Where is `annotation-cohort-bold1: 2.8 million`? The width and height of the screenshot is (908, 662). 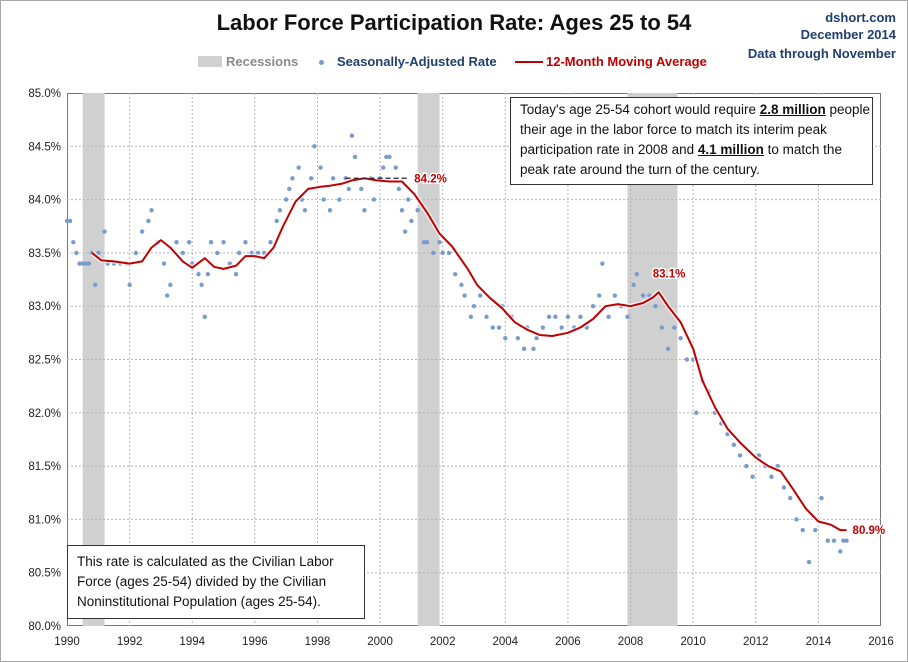 annotation-cohort-bold1: 2.8 million is located at coordinates (792, 109).